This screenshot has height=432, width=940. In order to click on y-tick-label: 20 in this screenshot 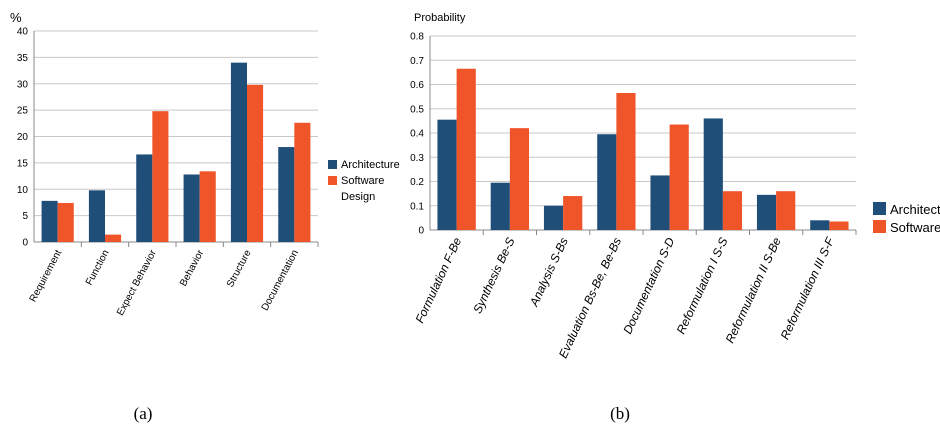, I will do `click(23, 137)`.